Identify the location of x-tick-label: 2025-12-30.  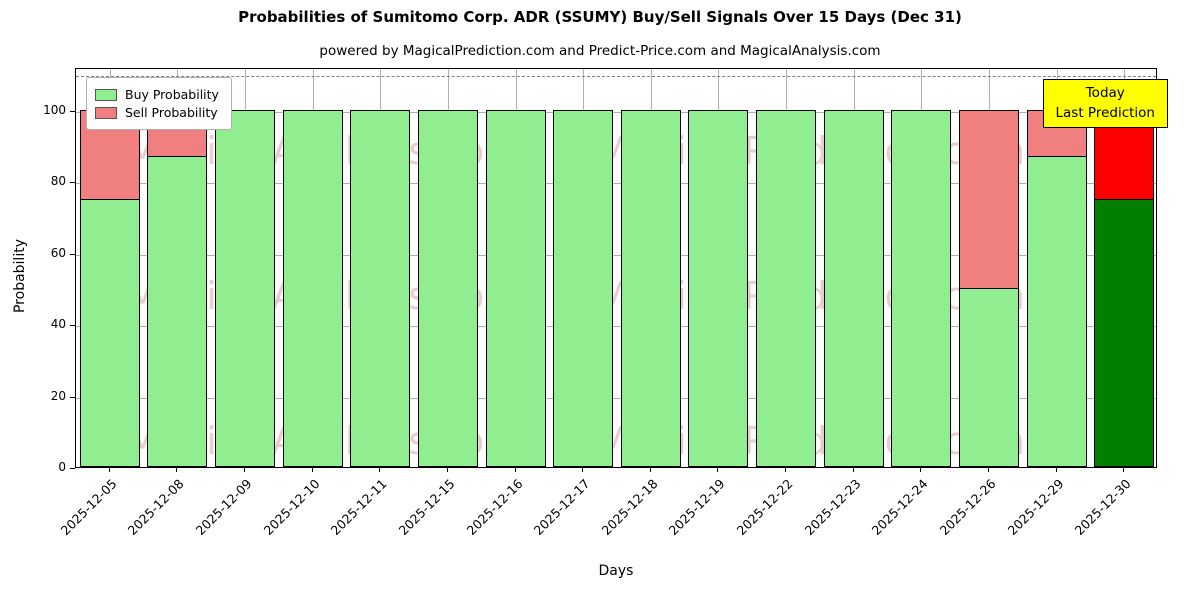
(1102, 507).